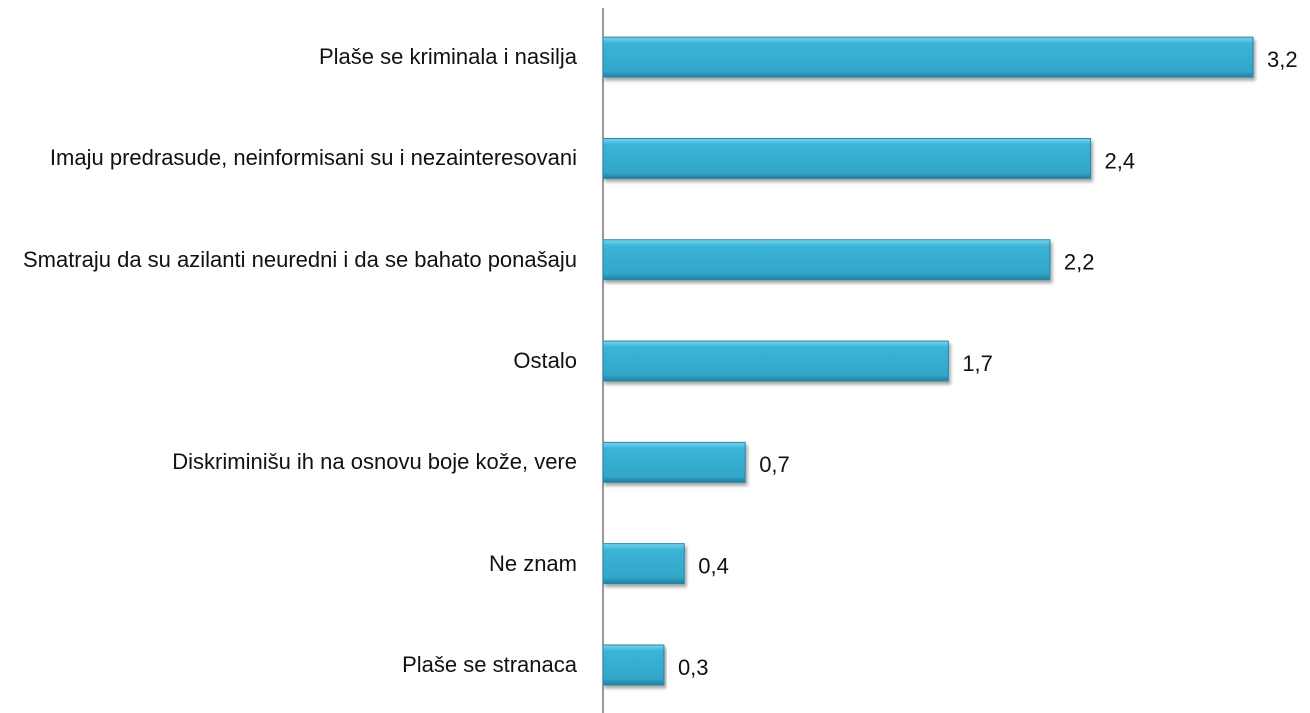 The width and height of the screenshot is (1310, 713). What do you see at coordinates (1079, 262) in the screenshot?
I see `value-label: 2,2` at bounding box center [1079, 262].